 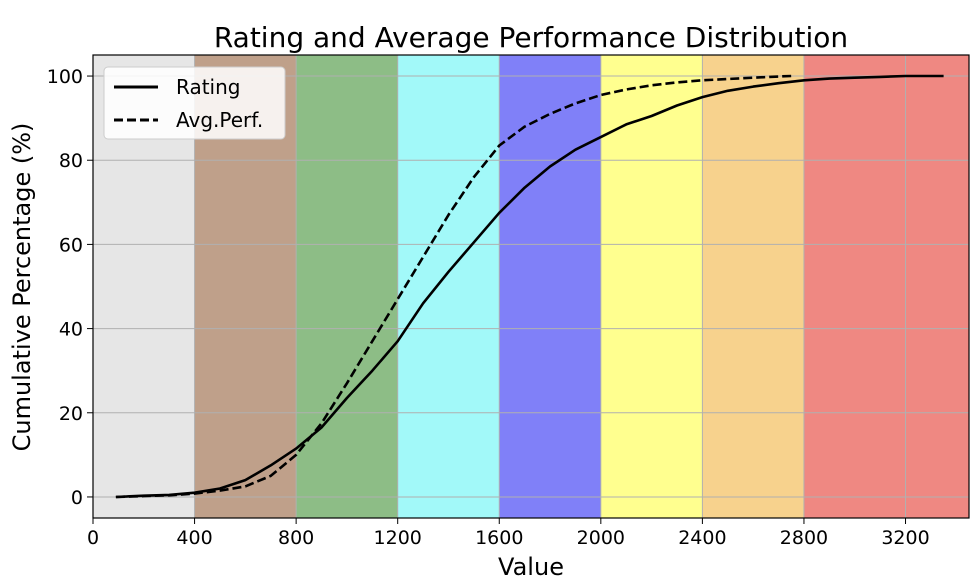 What do you see at coordinates (22, 287) in the screenshot?
I see `y-axis-label: Cumulative Percentage (%)` at bounding box center [22, 287].